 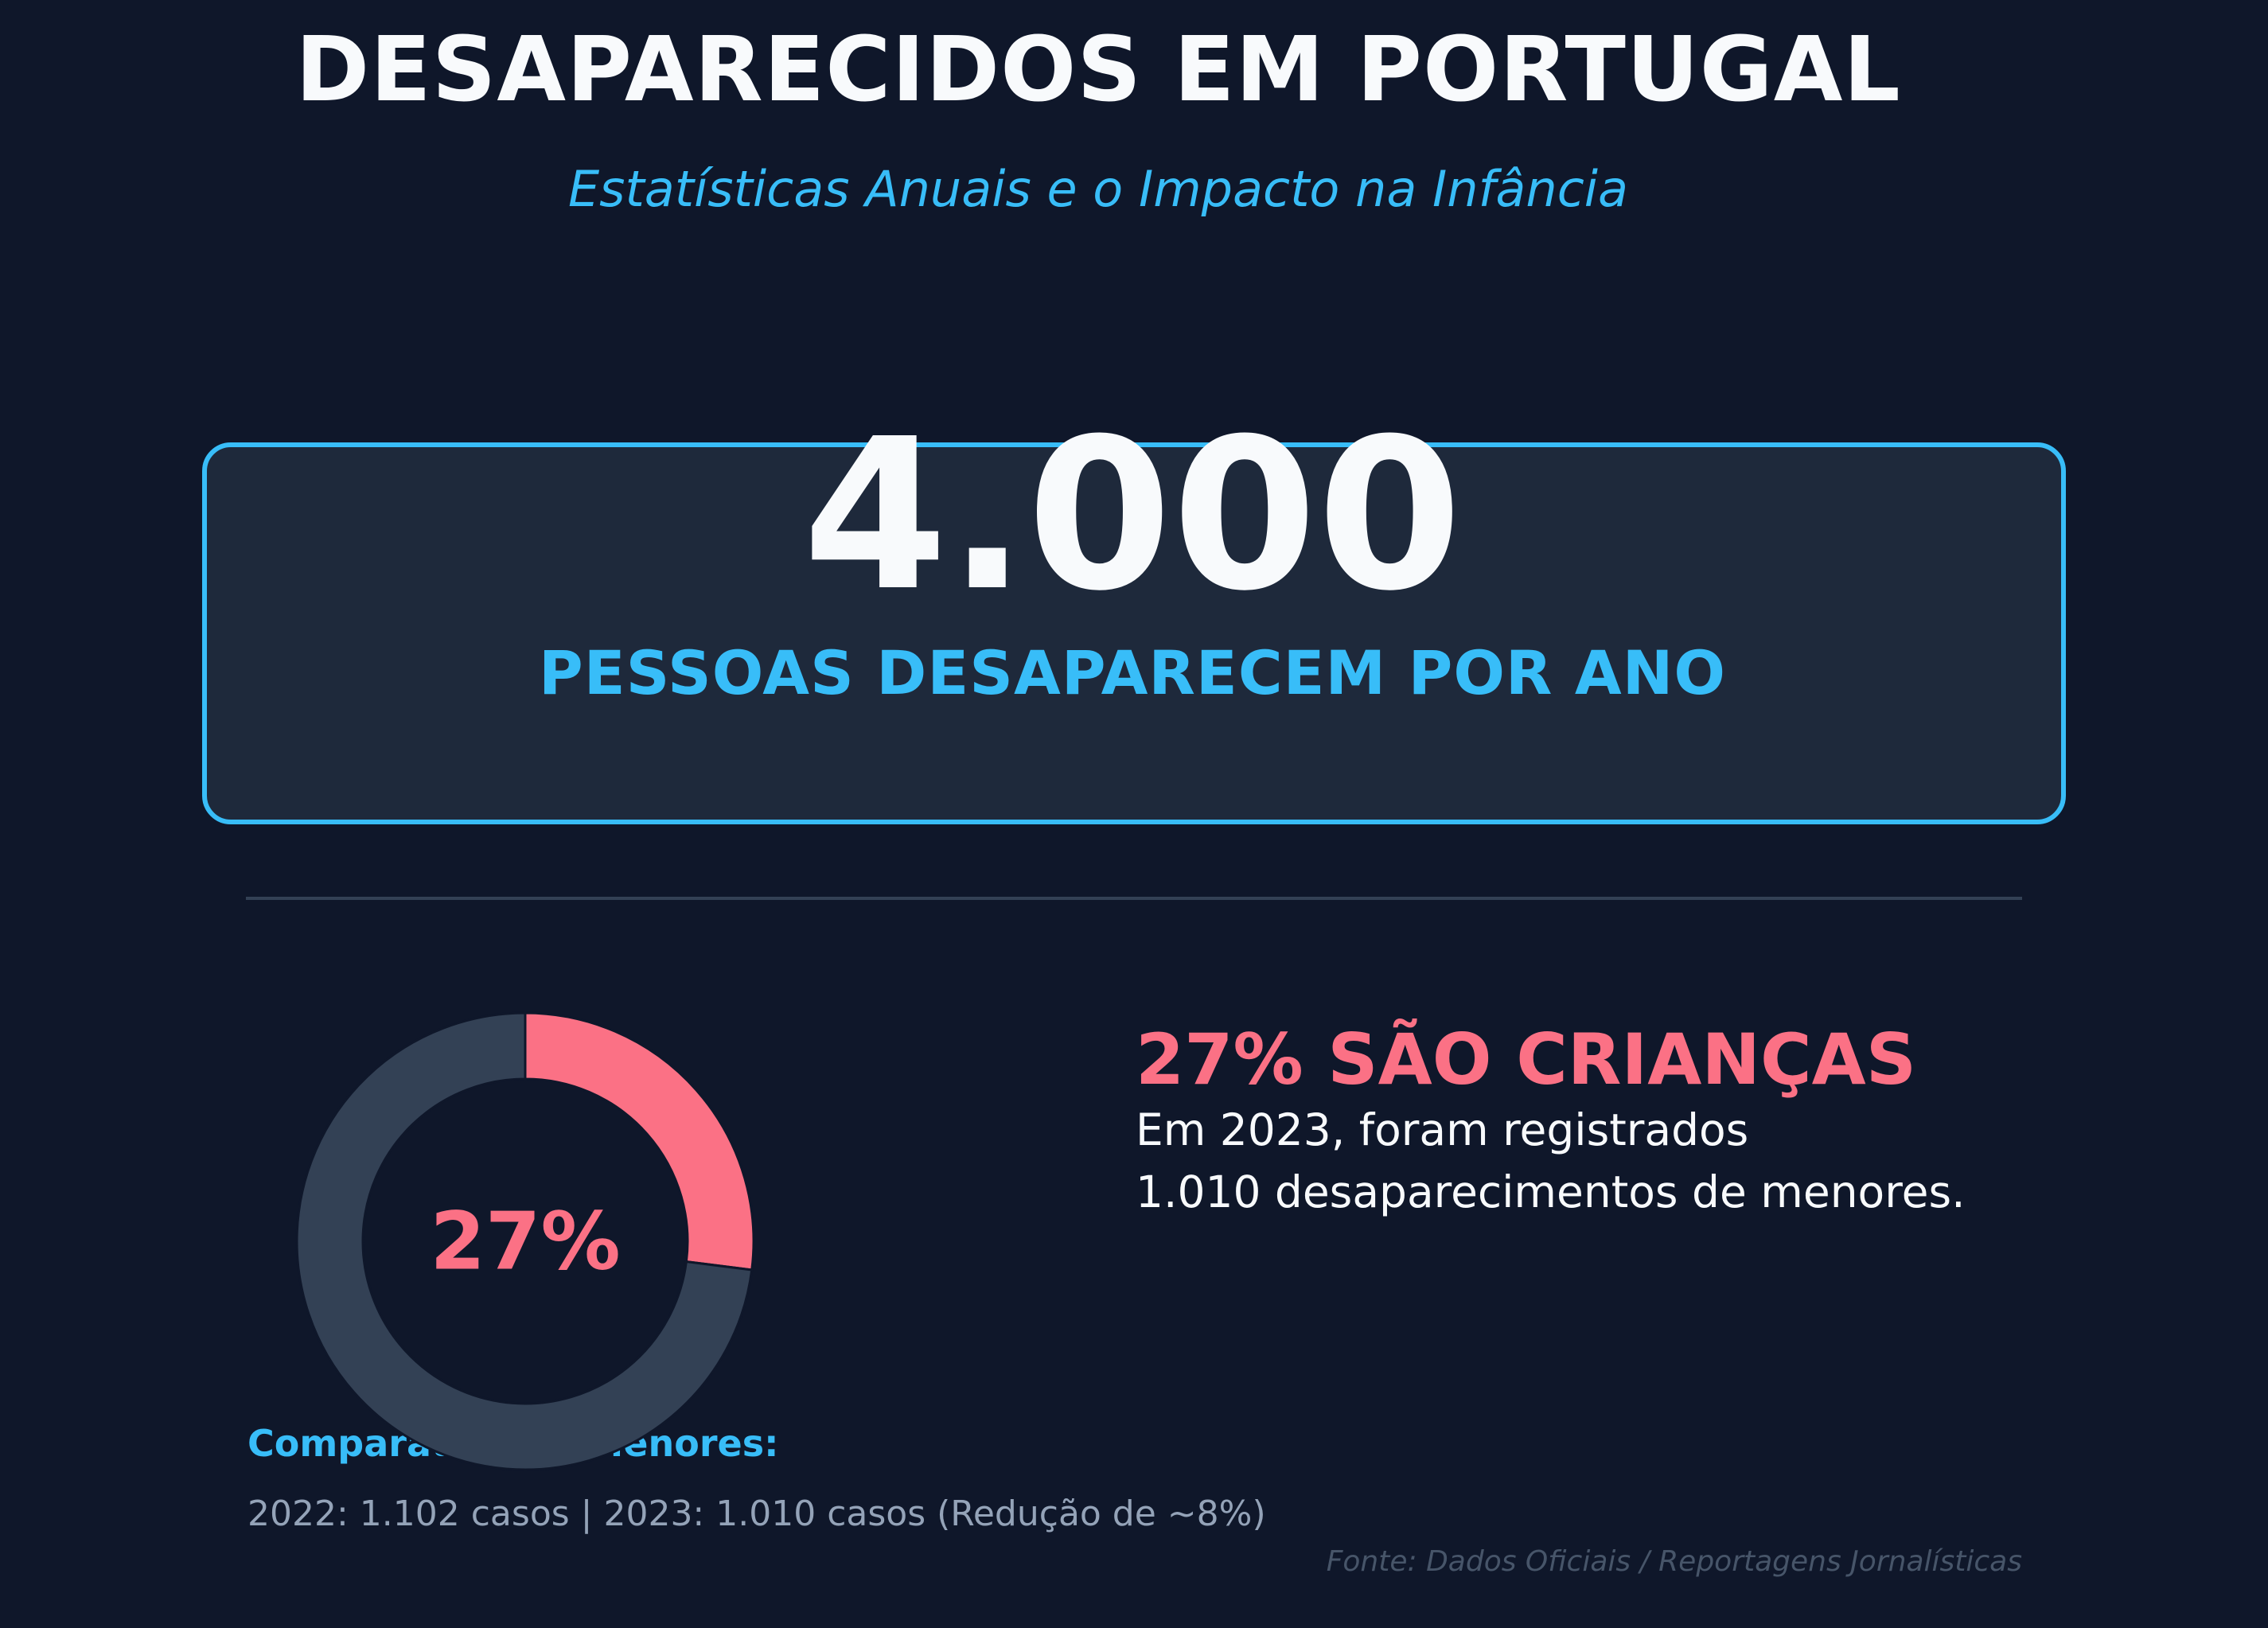 I want to click on children-donut-chart: 27%, so click(x=525, y=1241).